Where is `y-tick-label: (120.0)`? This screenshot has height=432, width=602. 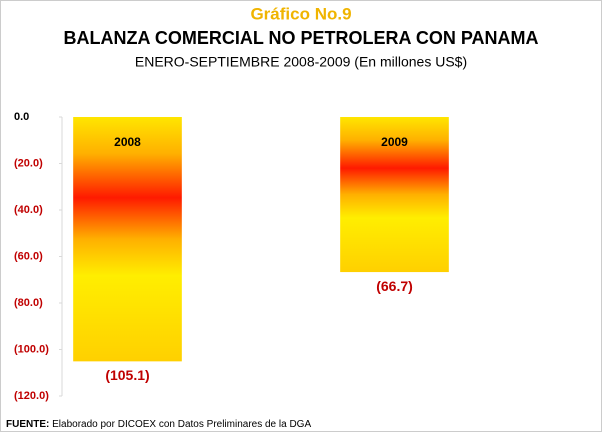
y-tick-label: (120.0) is located at coordinates (31, 396).